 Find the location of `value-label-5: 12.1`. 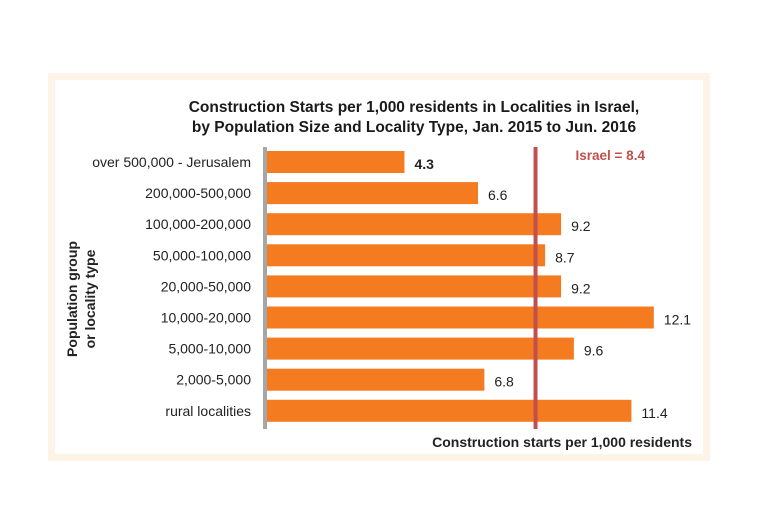

value-label-5: 12.1 is located at coordinates (677, 320).